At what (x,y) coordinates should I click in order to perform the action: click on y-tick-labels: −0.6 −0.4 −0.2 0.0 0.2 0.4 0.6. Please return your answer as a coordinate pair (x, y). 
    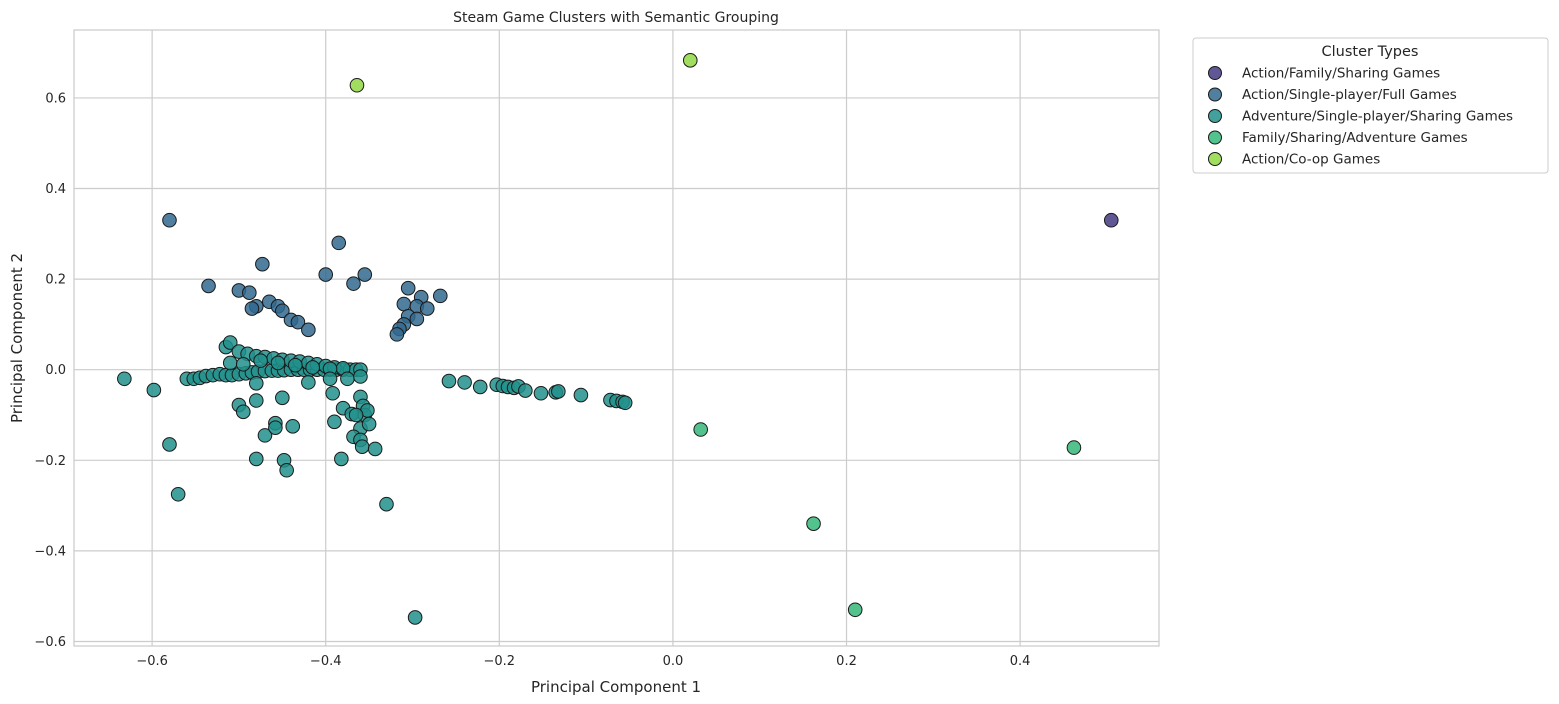
    Looking at the image, I should click on (50, 370).